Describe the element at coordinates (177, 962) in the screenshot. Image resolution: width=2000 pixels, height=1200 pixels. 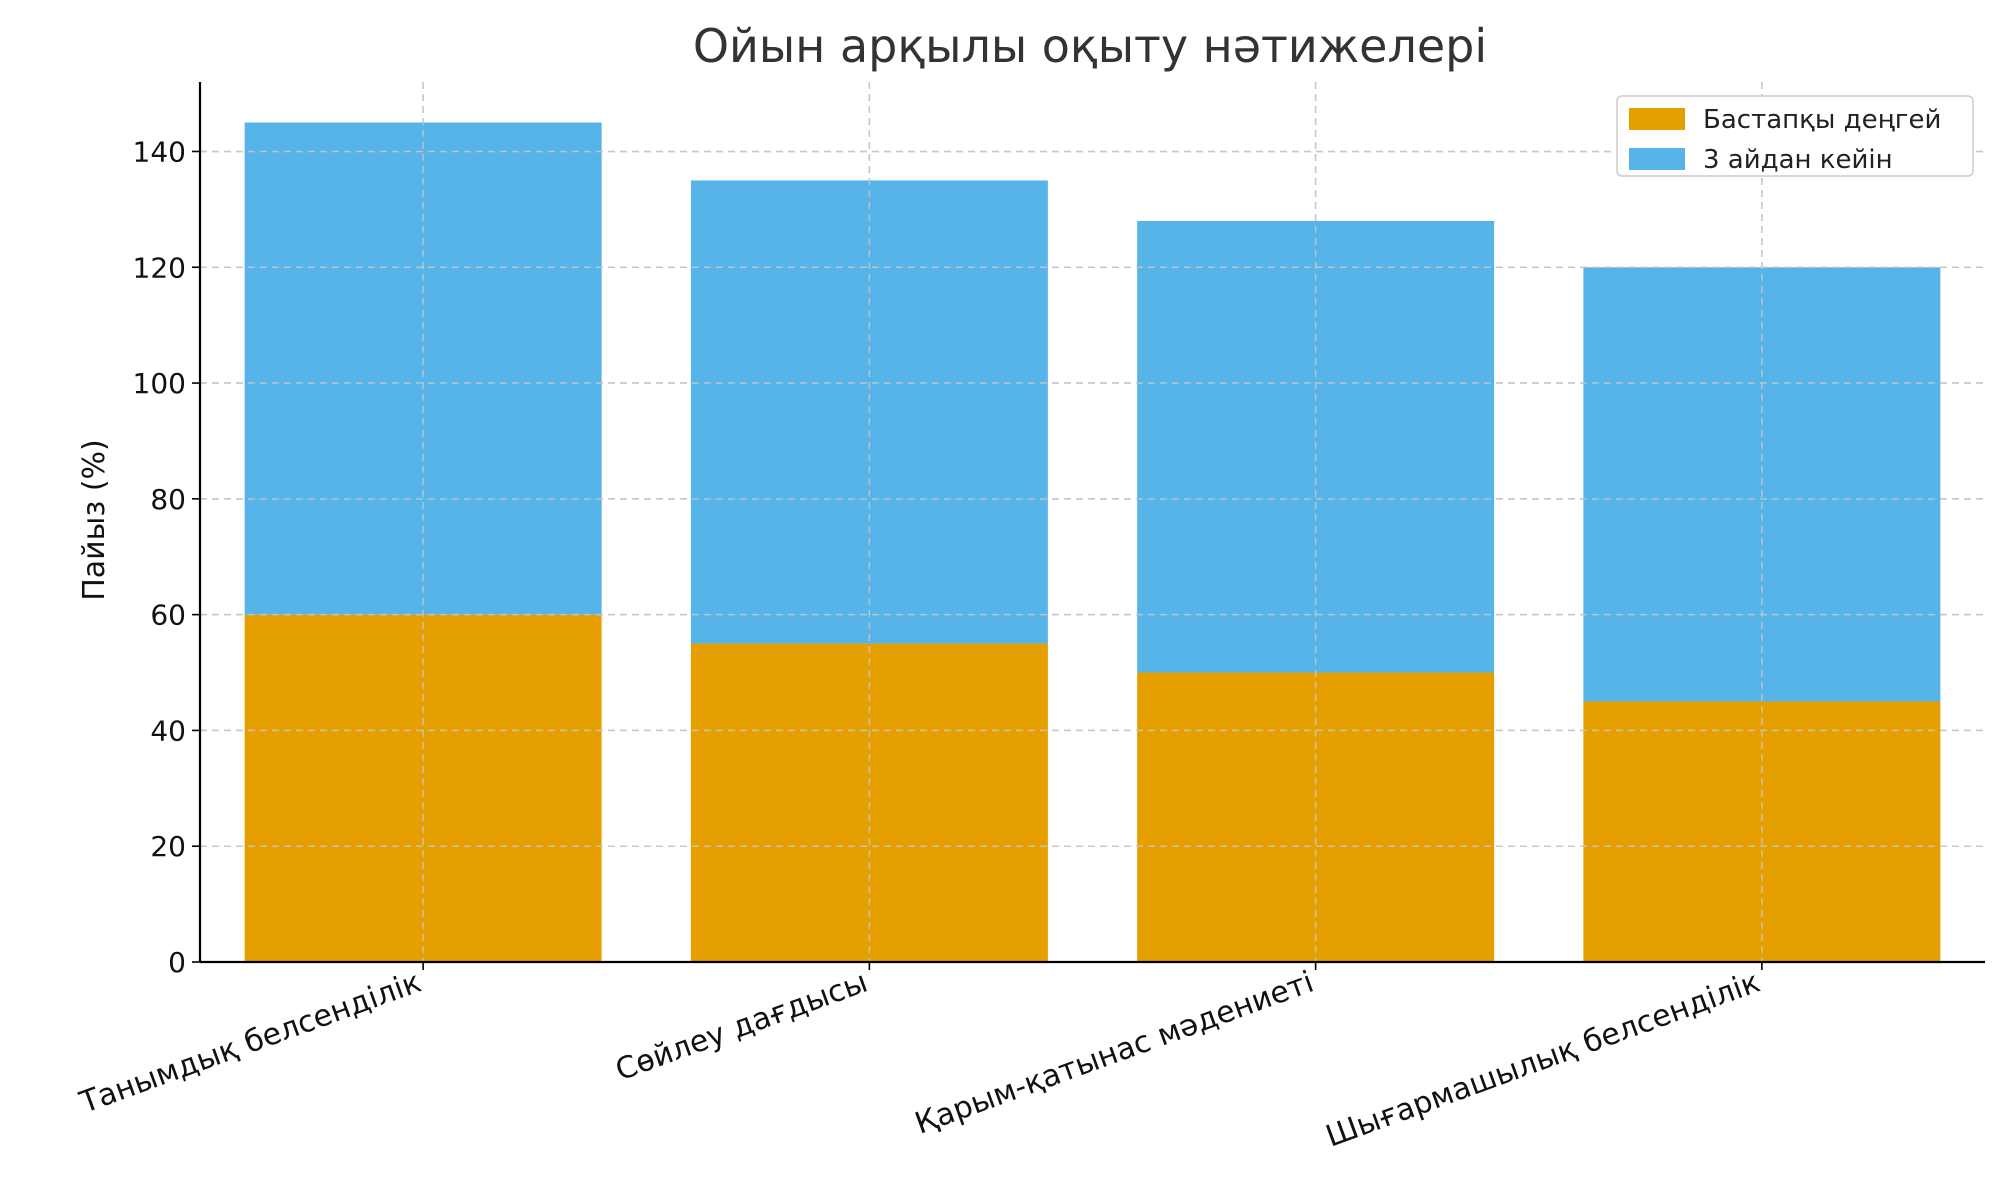
I see `y-tick-label: 0` at that location.